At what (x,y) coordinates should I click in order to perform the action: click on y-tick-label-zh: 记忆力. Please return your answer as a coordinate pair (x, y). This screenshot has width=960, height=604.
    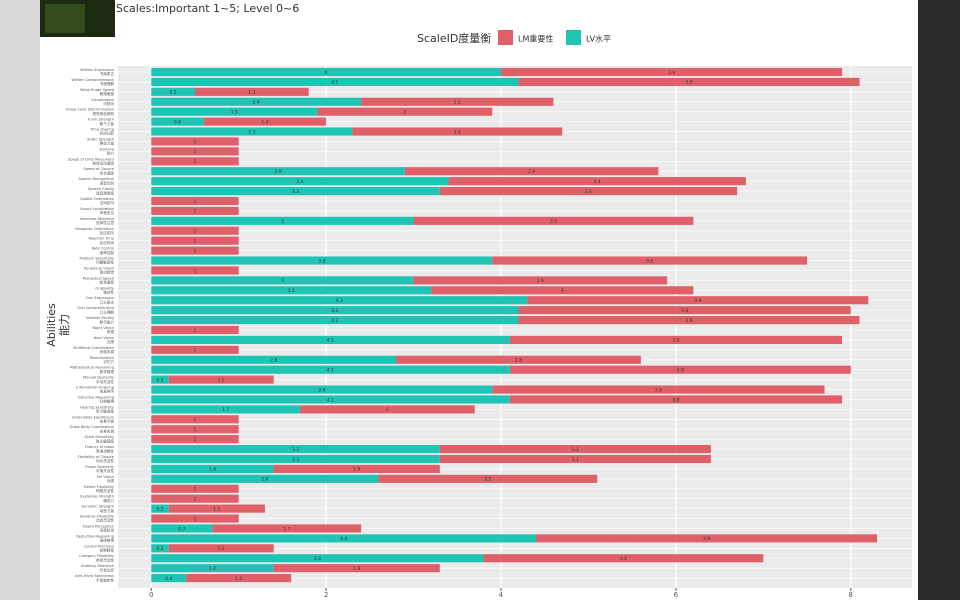
    Looking at the image, I should click on (108, 361).